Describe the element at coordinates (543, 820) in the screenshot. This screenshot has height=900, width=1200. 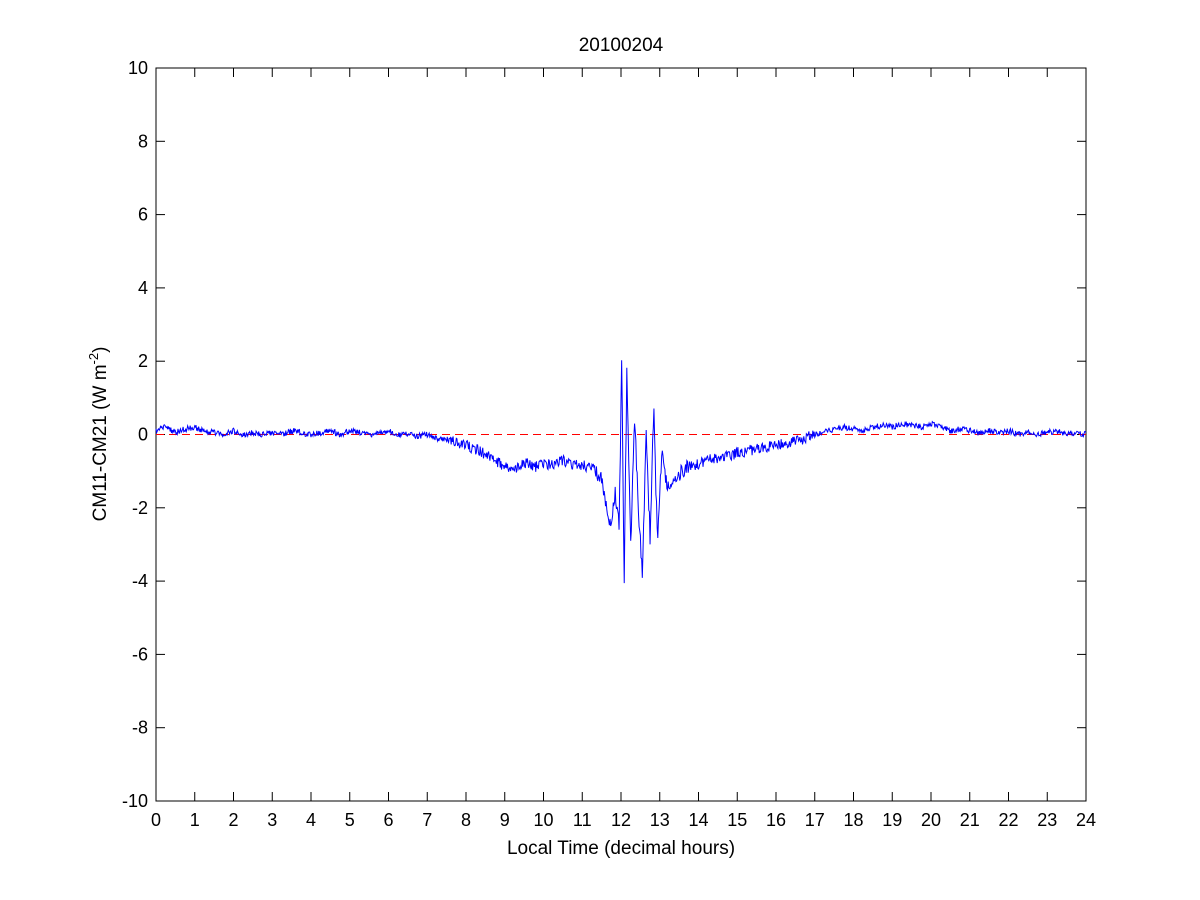
I see `x-tick-label: 10` at that location.